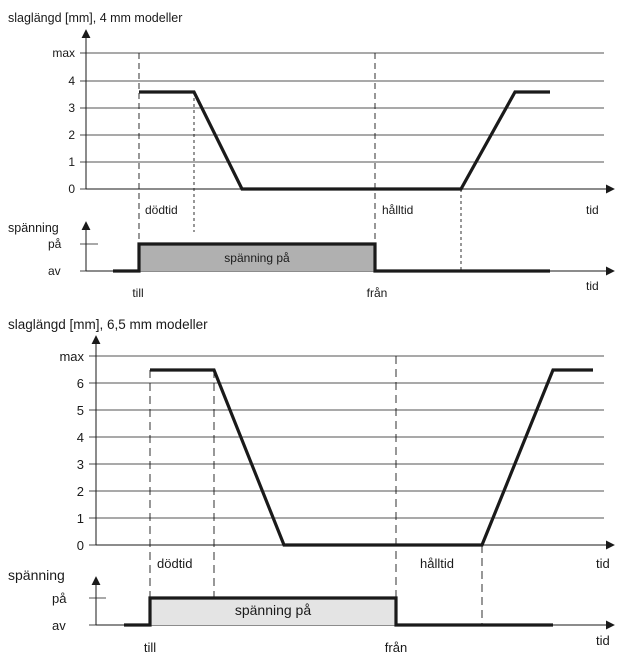 Image resolution: width=617 pixels, height=664 pixels. I want to click on bottom-dead-time-label: dödtid, so click(174, 563).